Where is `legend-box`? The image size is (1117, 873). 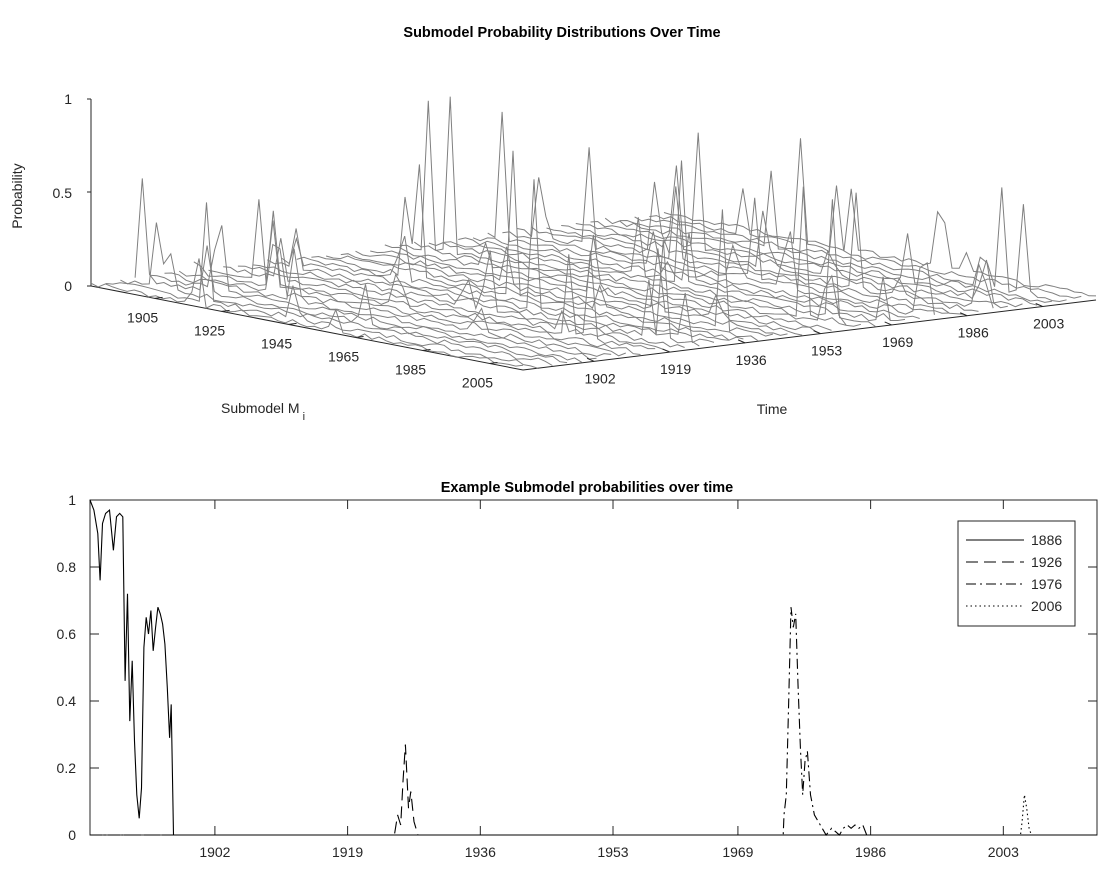 legend-box is located at coordinates (1016, 573).